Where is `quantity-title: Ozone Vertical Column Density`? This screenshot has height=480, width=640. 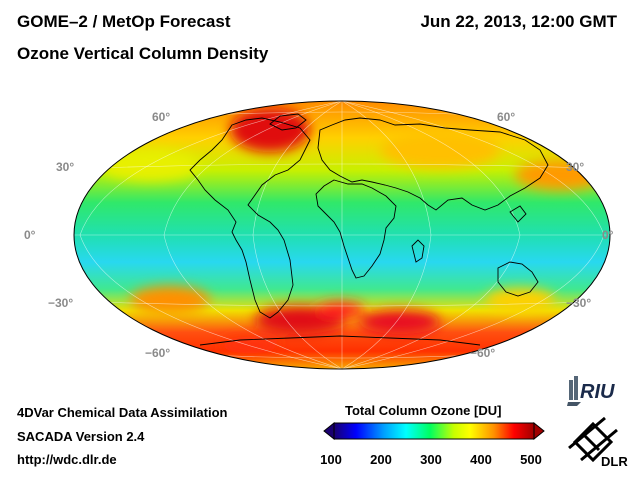
quantity-title: Ozone Vertical Column Density is located at coordinates (143, 53).